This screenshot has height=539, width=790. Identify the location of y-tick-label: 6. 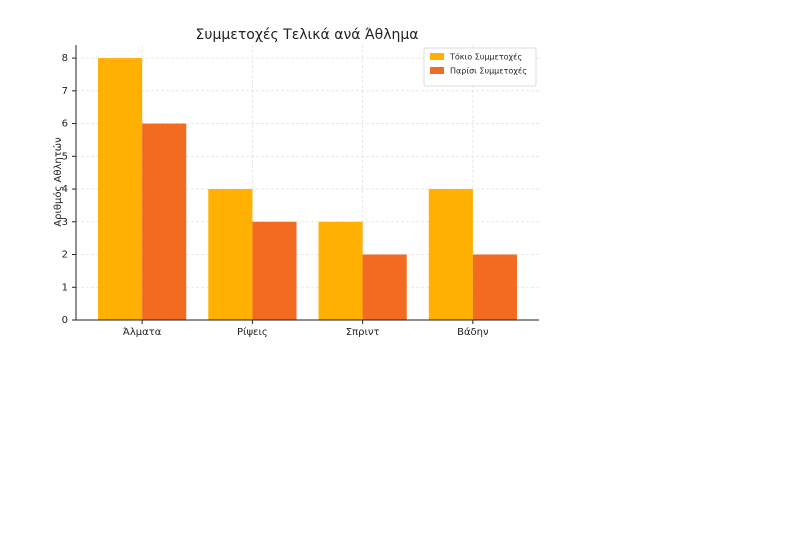
(65, 124).